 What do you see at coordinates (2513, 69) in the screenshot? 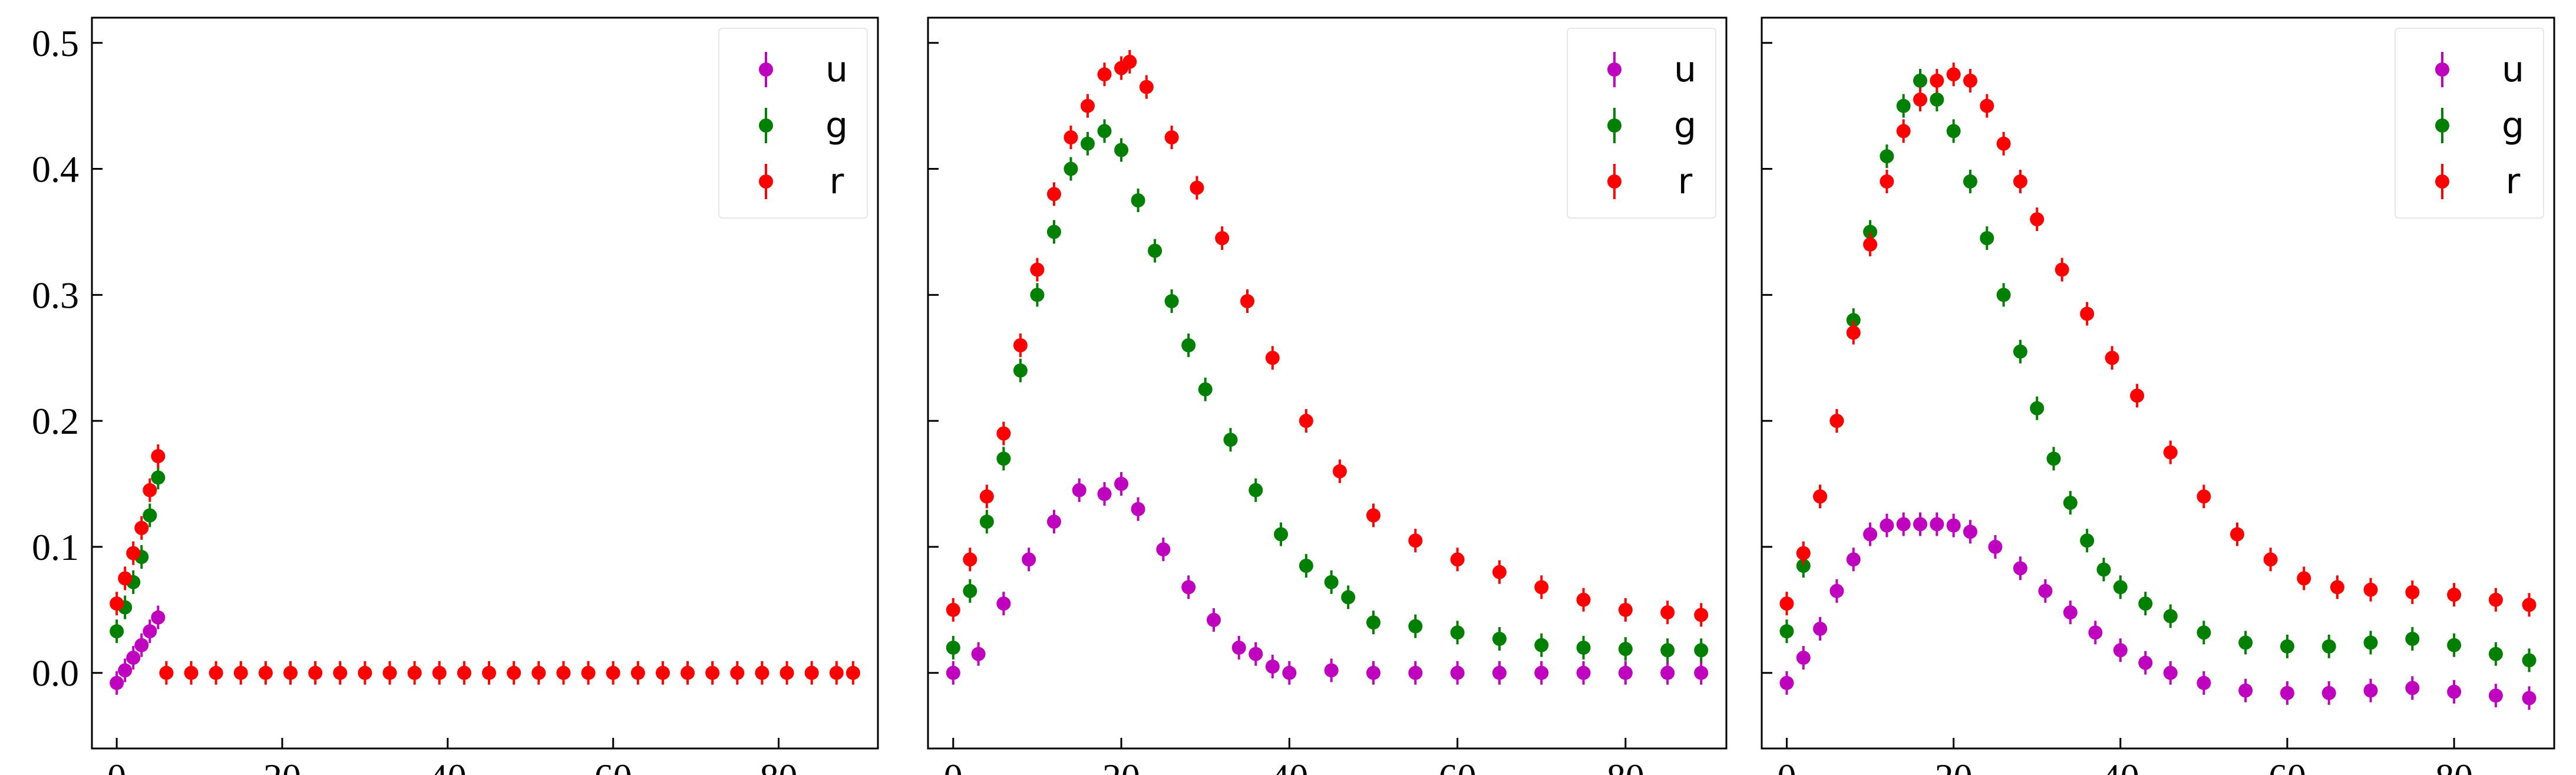
I see `legend-label: u` at bounding box center [2513, 69].